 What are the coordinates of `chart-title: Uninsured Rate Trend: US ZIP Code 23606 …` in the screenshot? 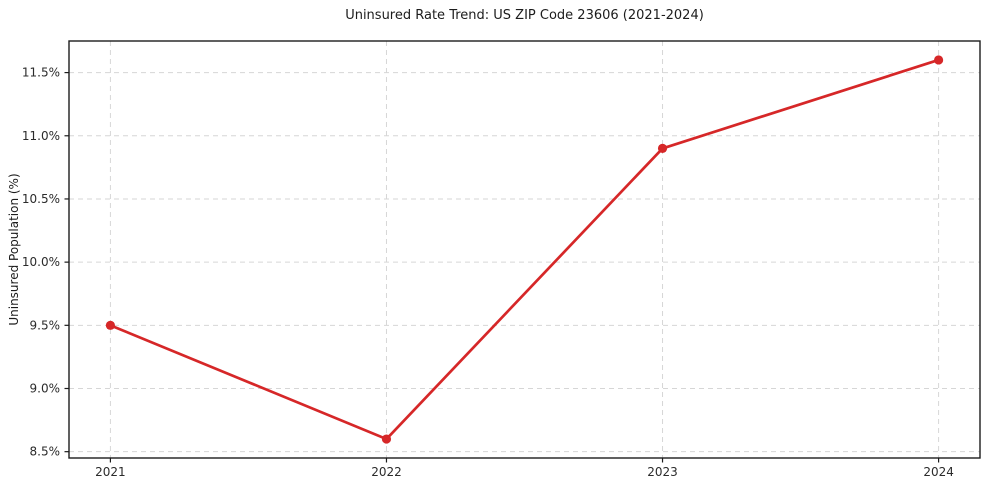 It's located at (524, 15).